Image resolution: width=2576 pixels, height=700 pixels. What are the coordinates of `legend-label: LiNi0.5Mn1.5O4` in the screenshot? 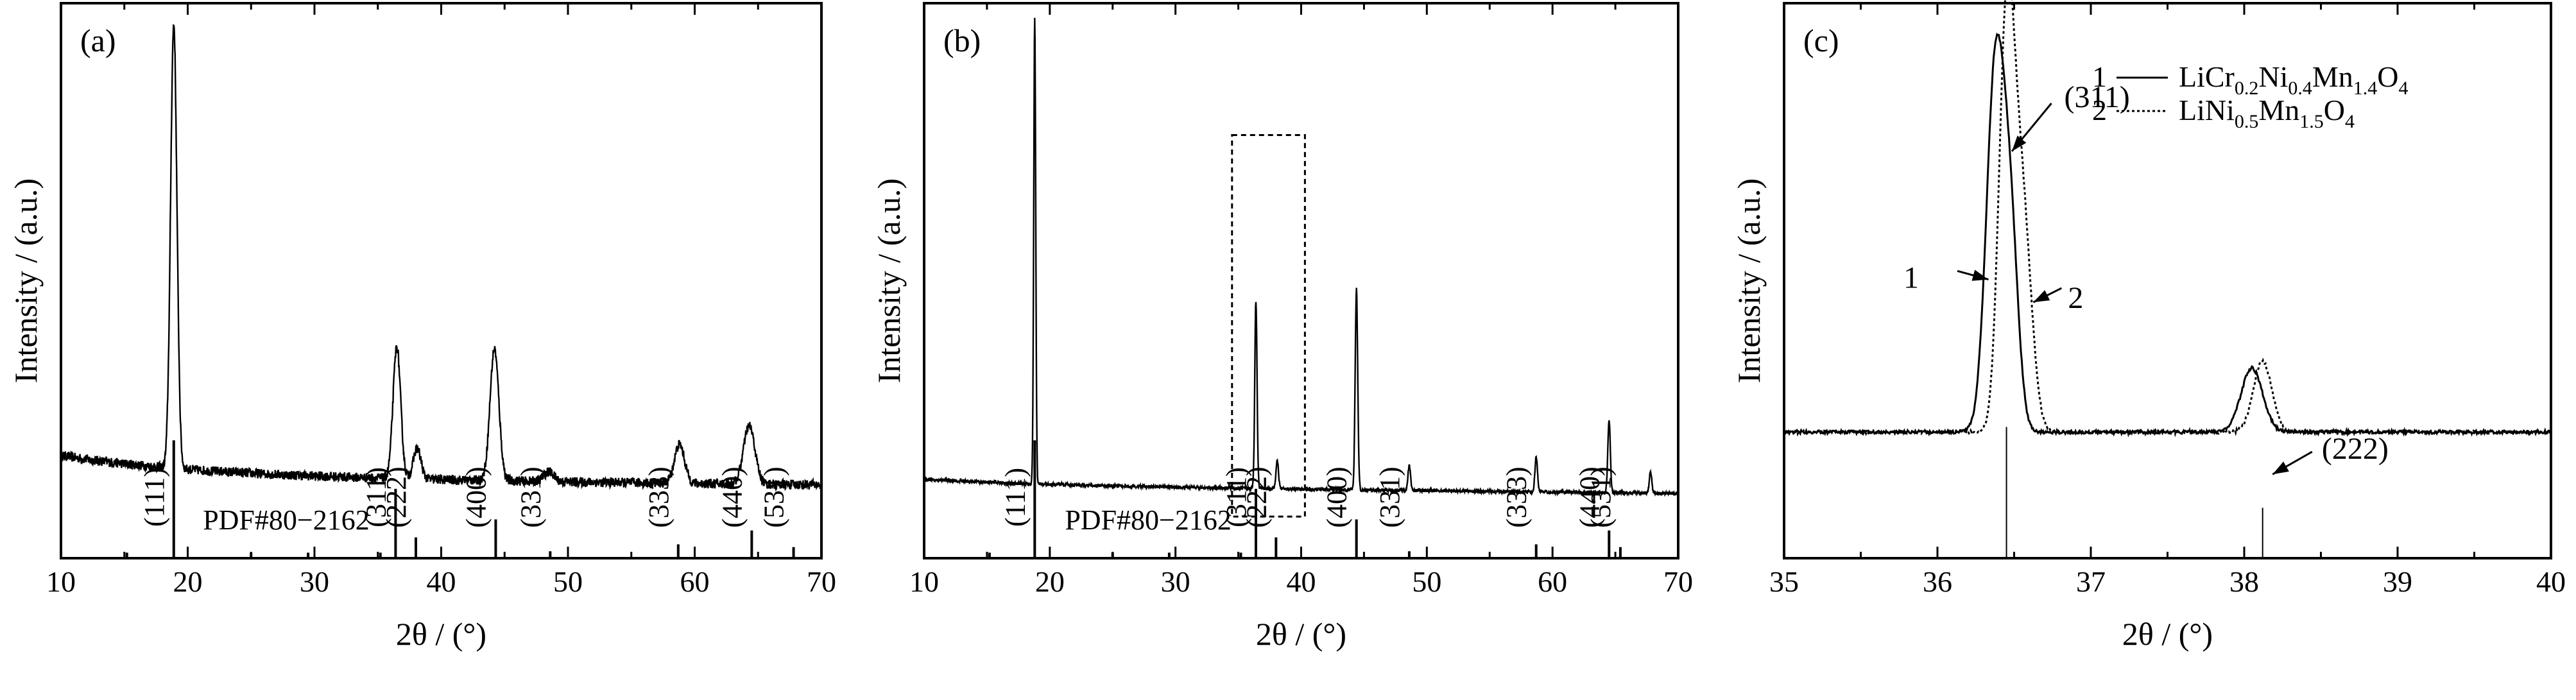 It's located at (2267, 113).